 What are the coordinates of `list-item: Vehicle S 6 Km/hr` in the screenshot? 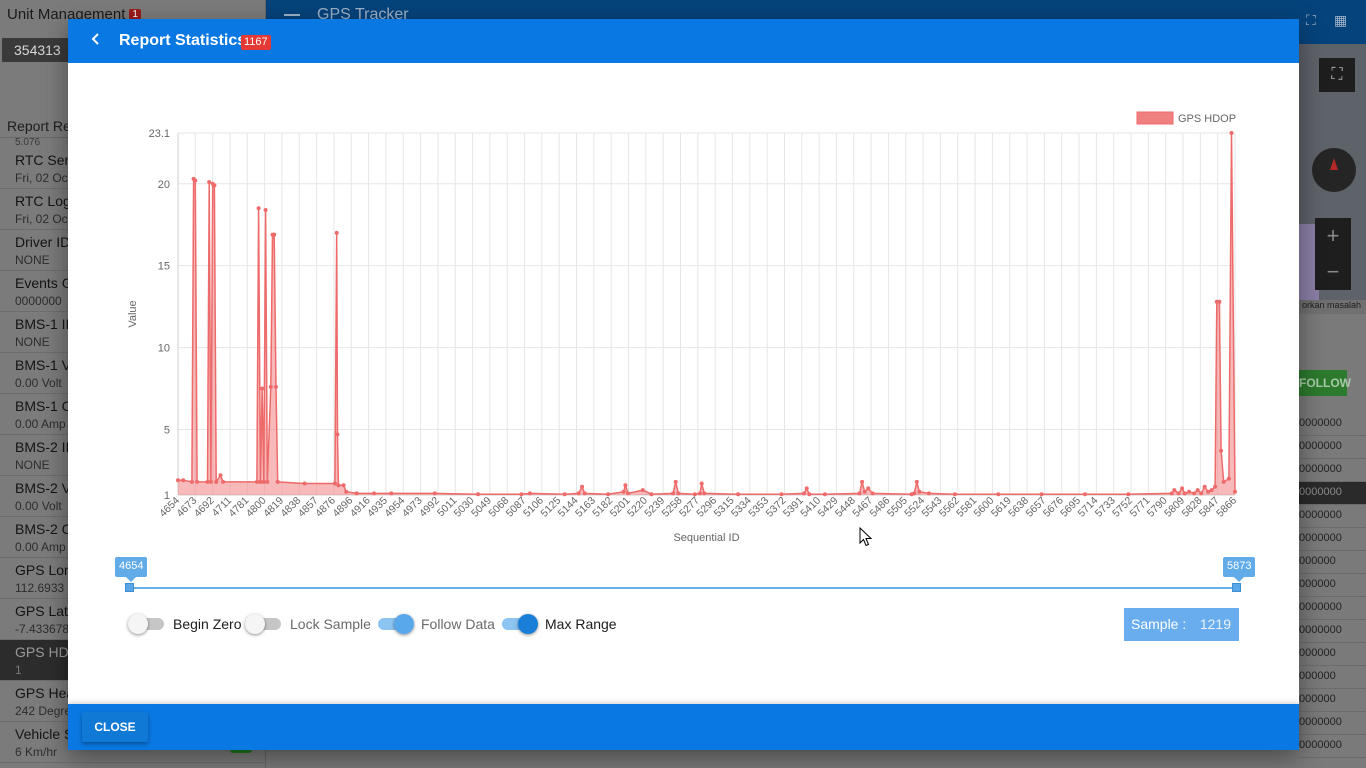 It's located at (133, 742).